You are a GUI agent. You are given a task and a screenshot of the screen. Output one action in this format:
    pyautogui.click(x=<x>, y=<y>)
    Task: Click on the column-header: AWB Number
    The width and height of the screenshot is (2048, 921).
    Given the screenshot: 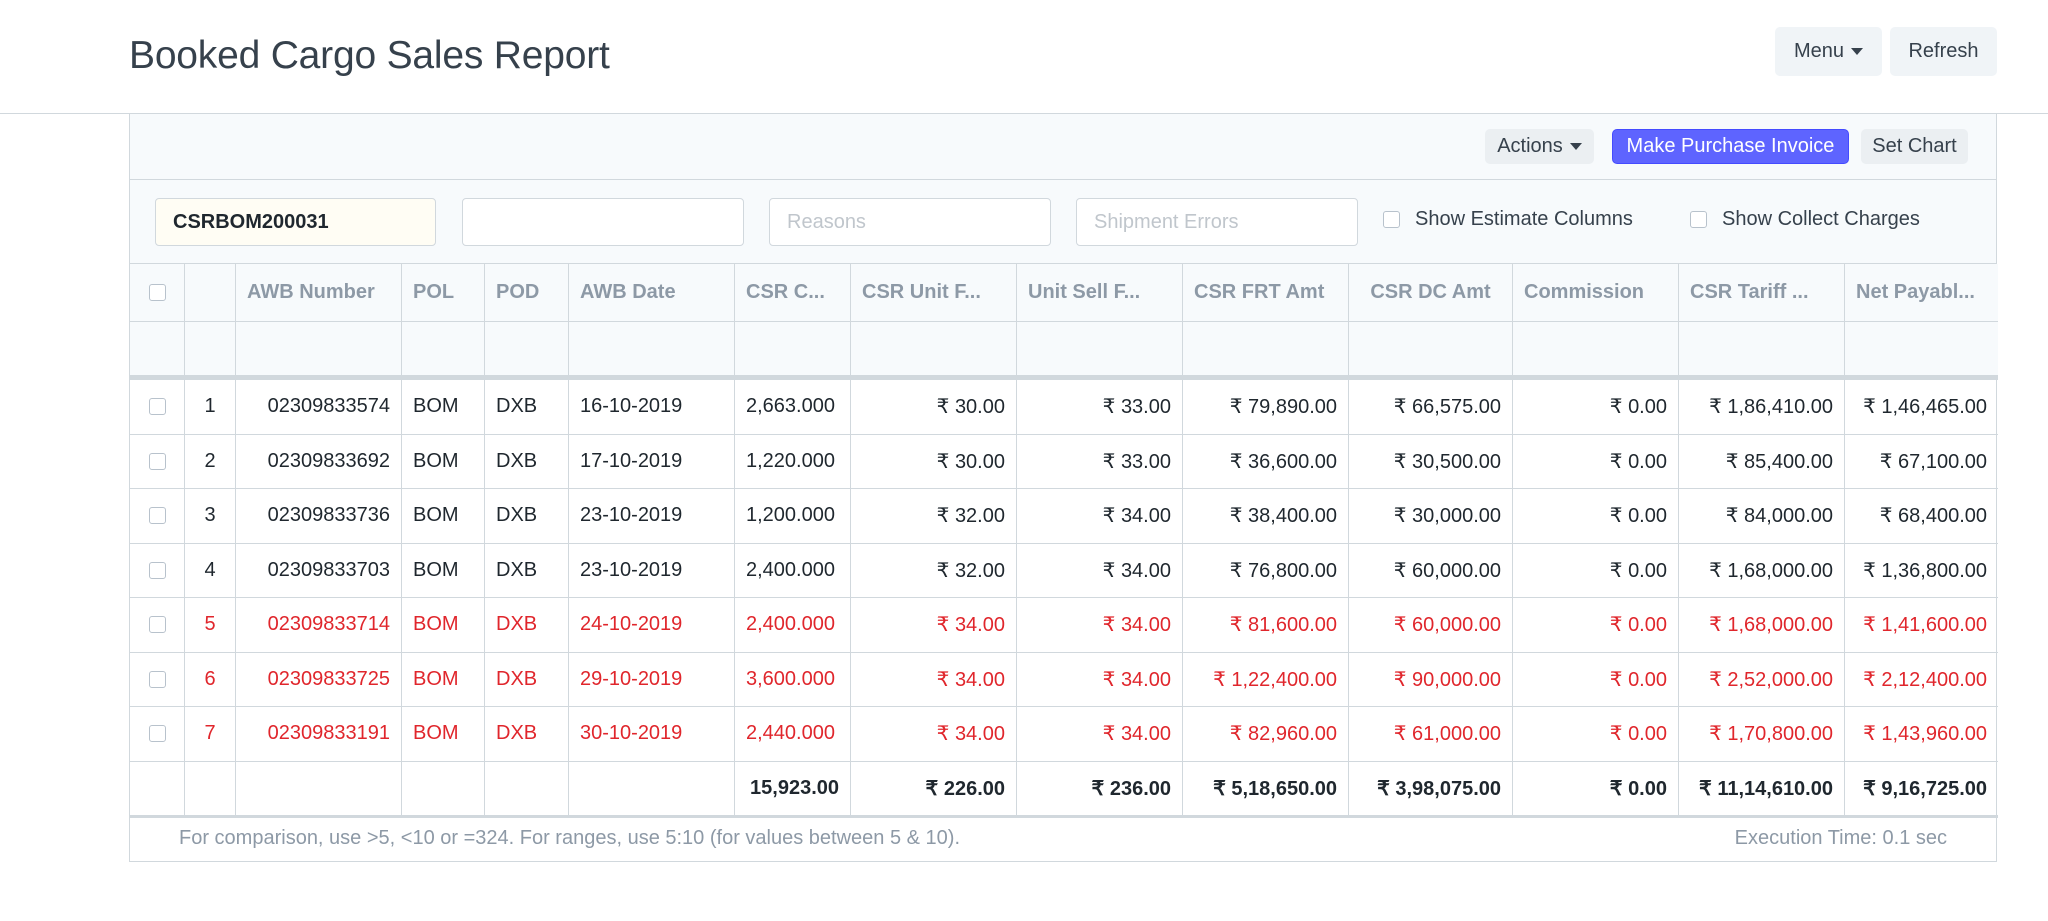 What is the action you would take?
    pyautogui.click(x=319, y=292)
    